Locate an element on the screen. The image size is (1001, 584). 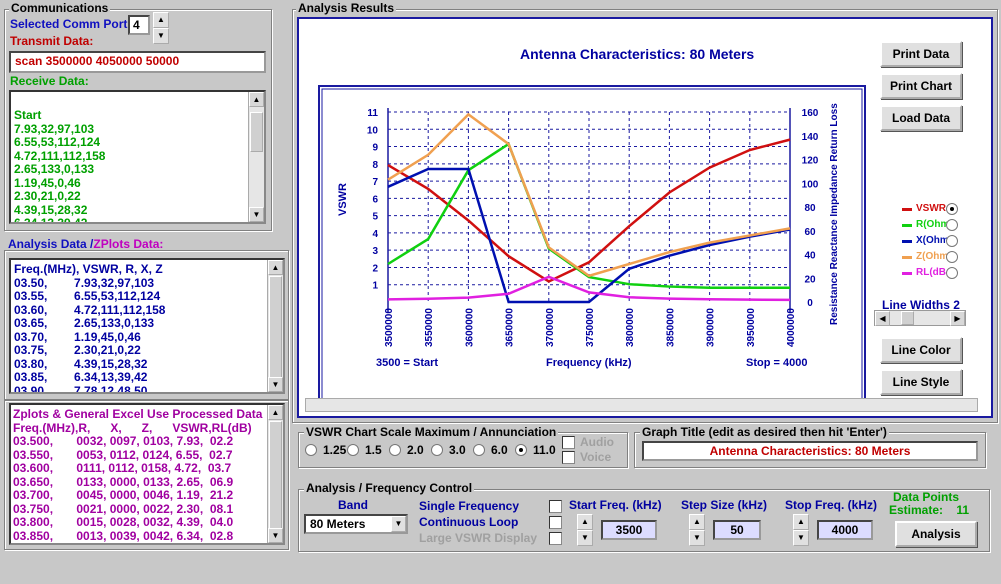
chart-legend: VSWR R(Ohm X(Ohm Z(Ohm RL(dB is located at coordinates (930, 242).